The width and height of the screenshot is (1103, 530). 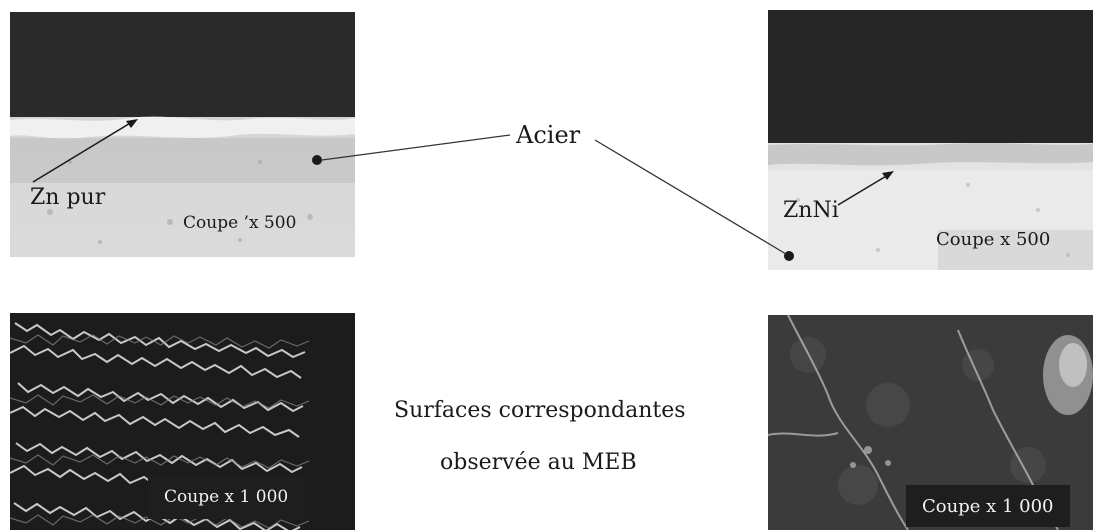 I want to click on acier-line-right, so click(x=690, y=197).